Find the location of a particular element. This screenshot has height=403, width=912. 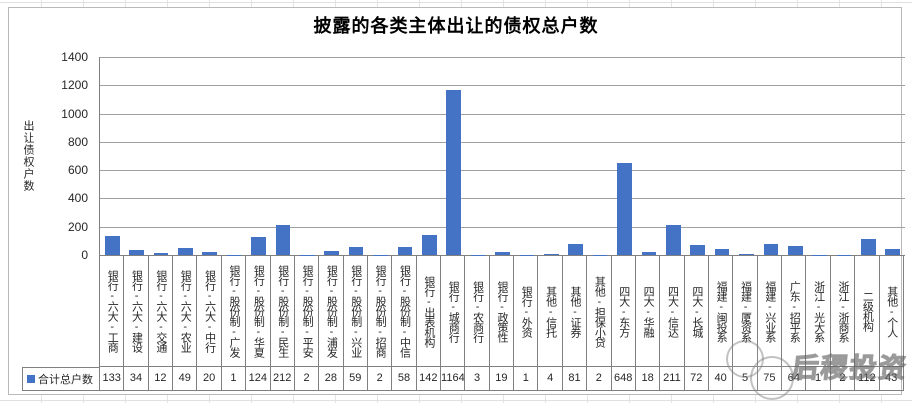

table-value-cell: 58 is located at coordinates (403, 378).